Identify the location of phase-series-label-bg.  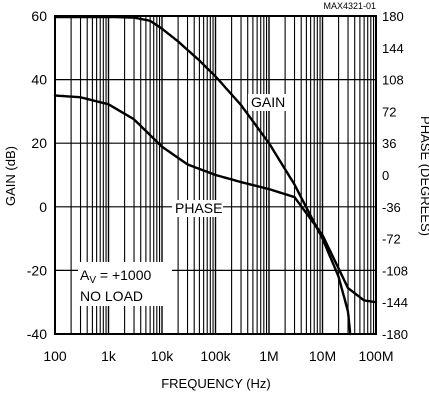
(197, 208).